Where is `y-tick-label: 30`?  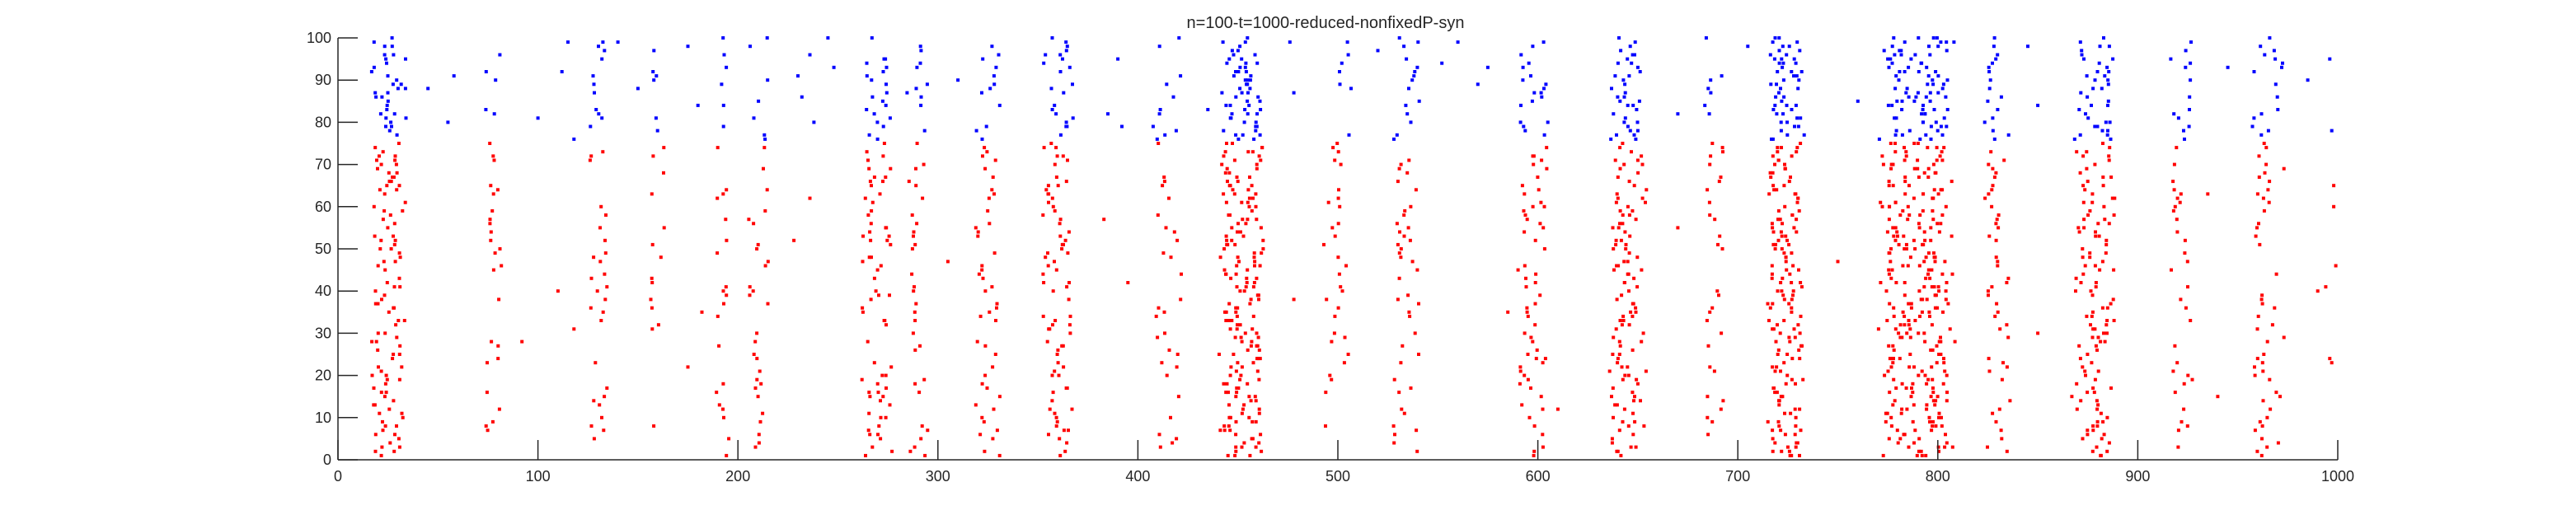
y-tick-label: 30 is located at coordinates (323, 333).